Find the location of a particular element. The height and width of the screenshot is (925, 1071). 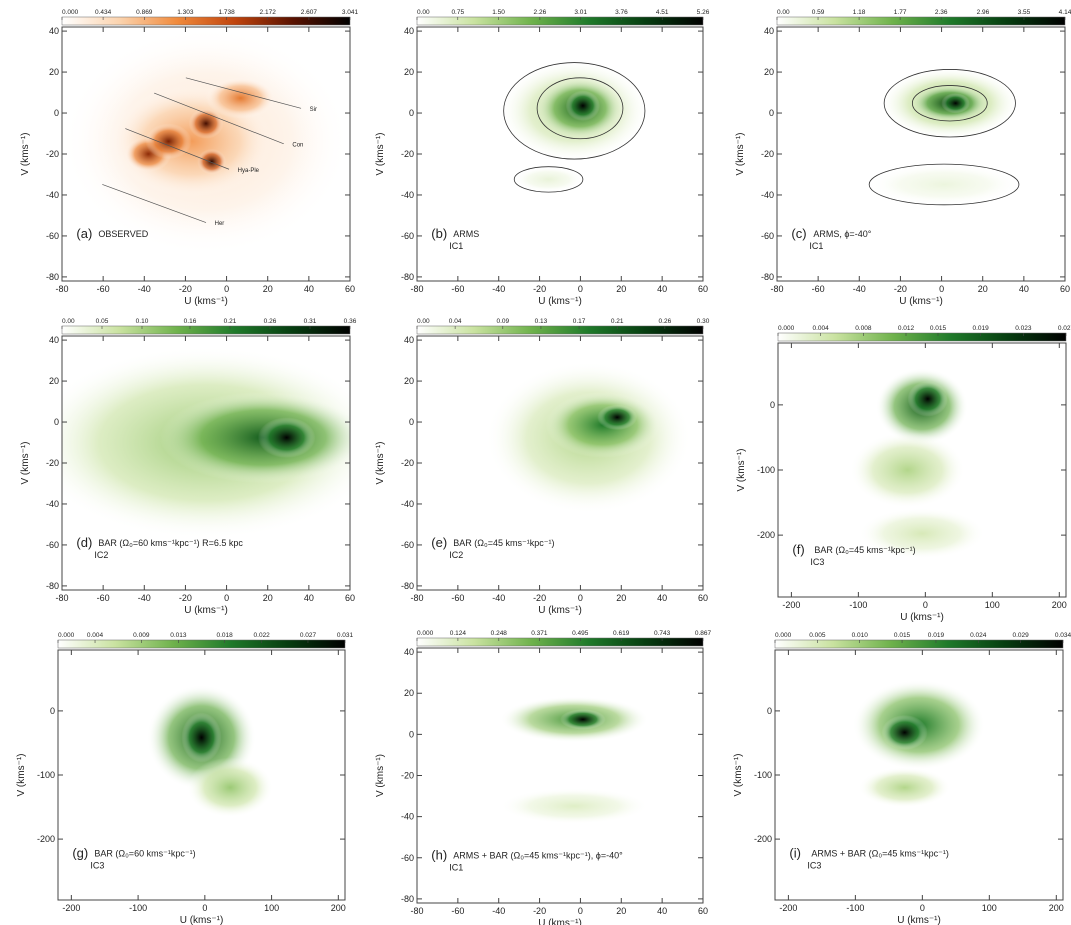

colorbar-tick-label: 2.36 is located at coordinates (941, 12).